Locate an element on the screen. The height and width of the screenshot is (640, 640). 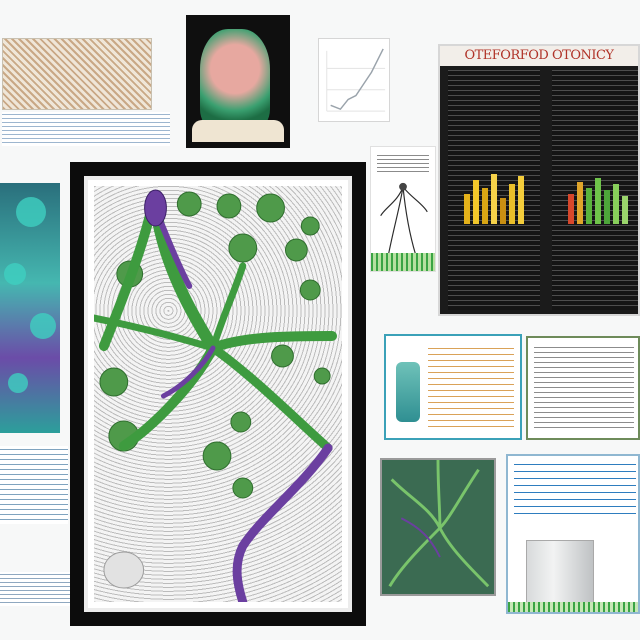
poster-bar-chart-right is located at coordinates (598, 198).